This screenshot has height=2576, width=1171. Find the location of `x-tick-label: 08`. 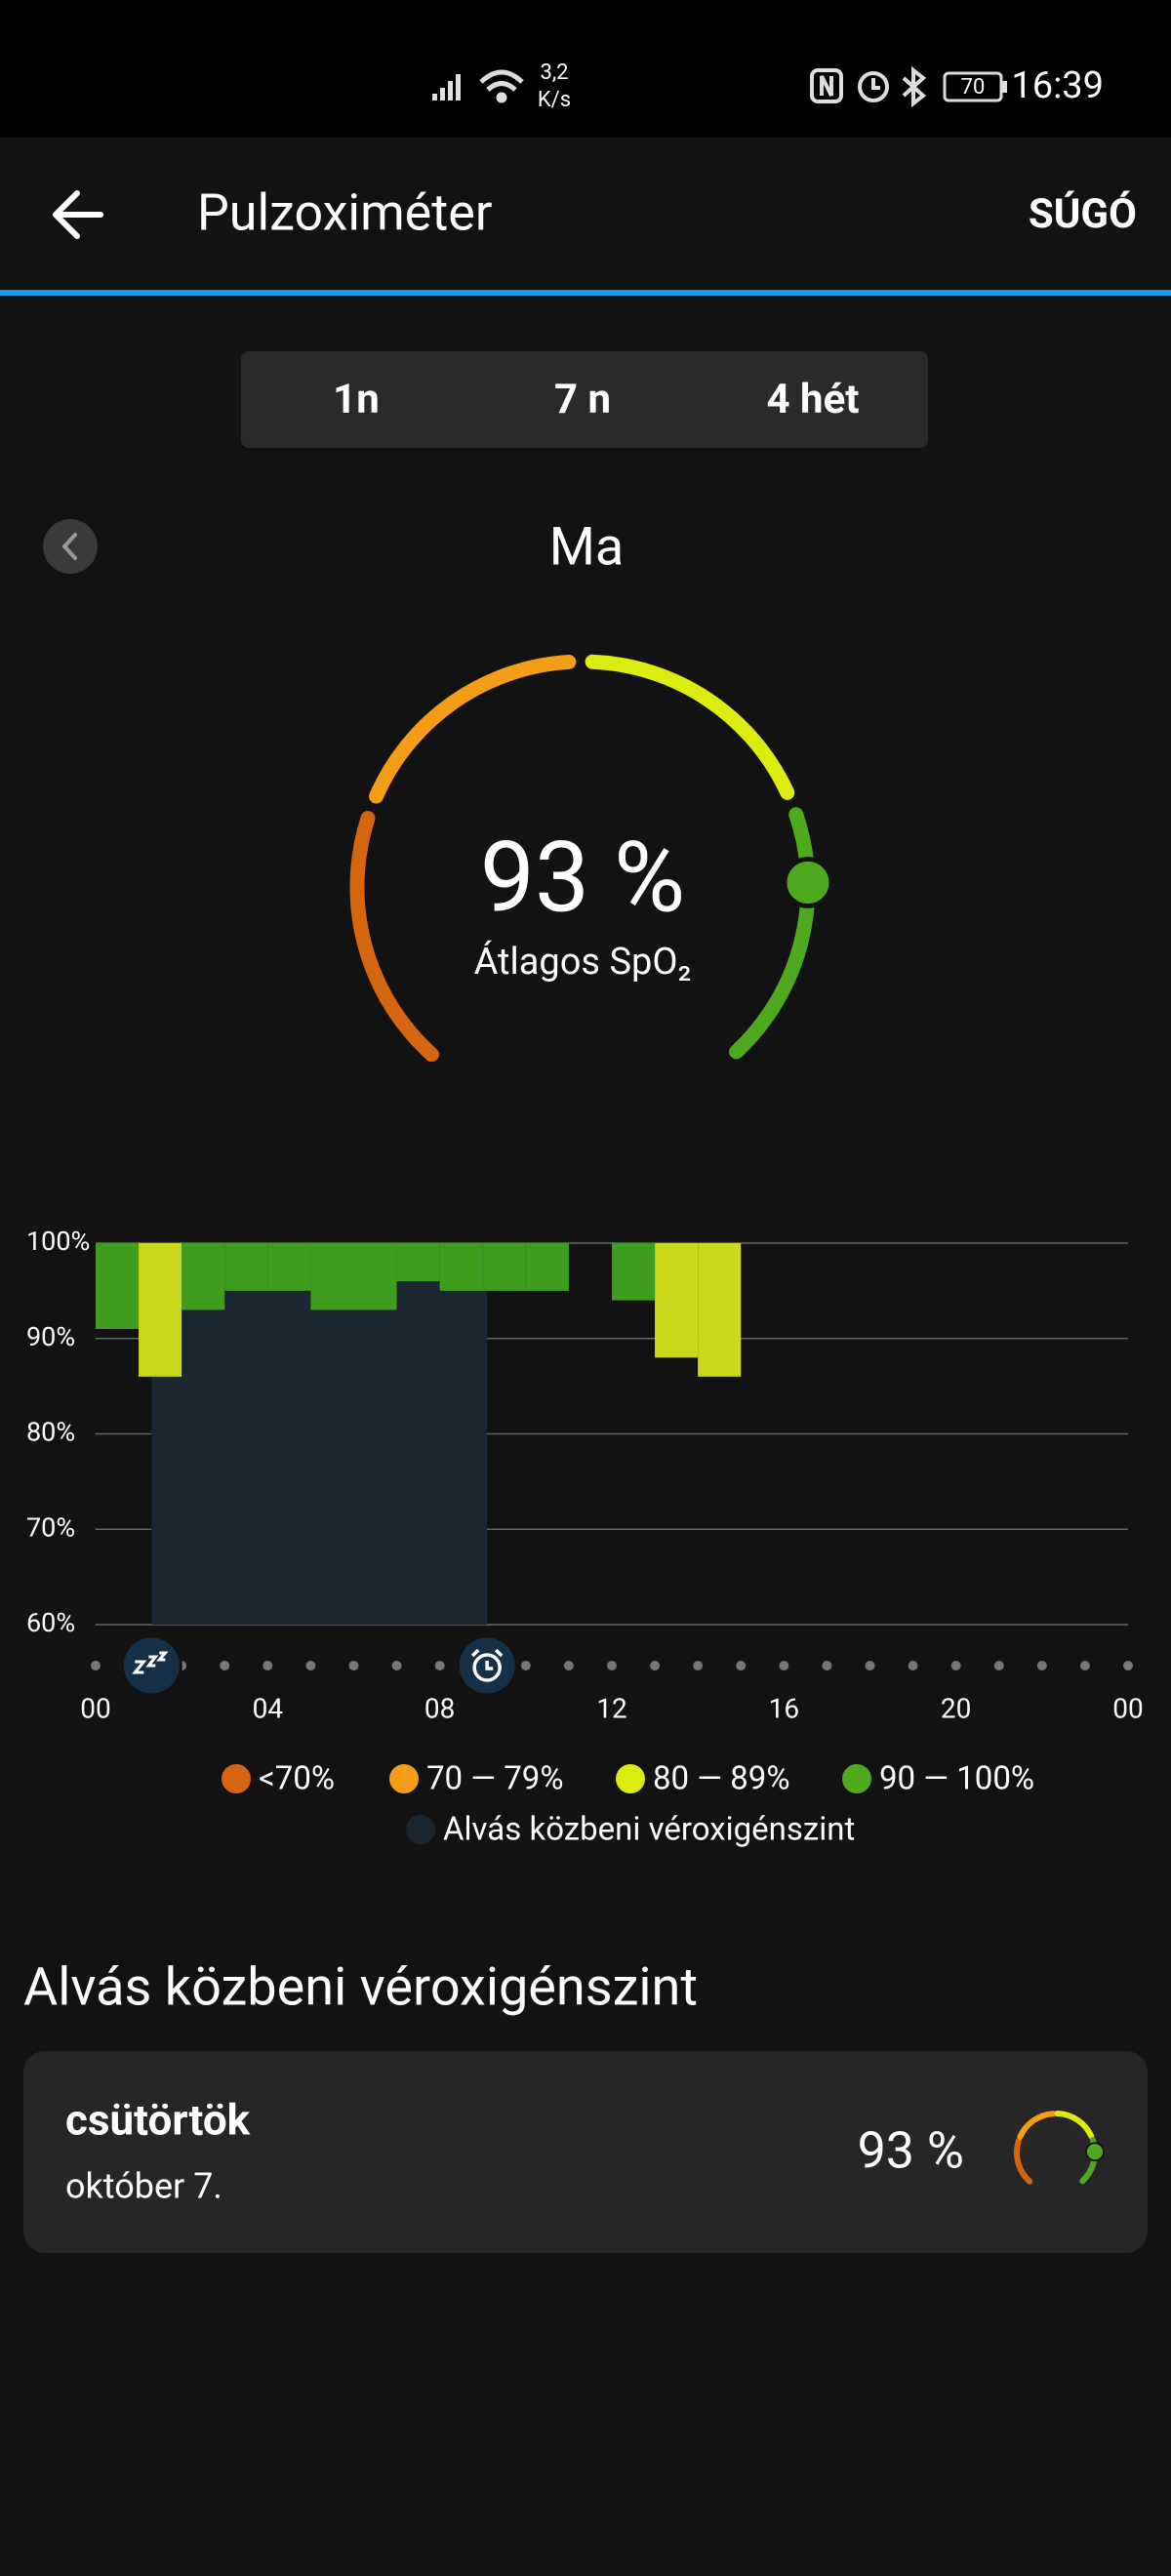

x-tick-label: 08 is located at coordinates (439, 1708).